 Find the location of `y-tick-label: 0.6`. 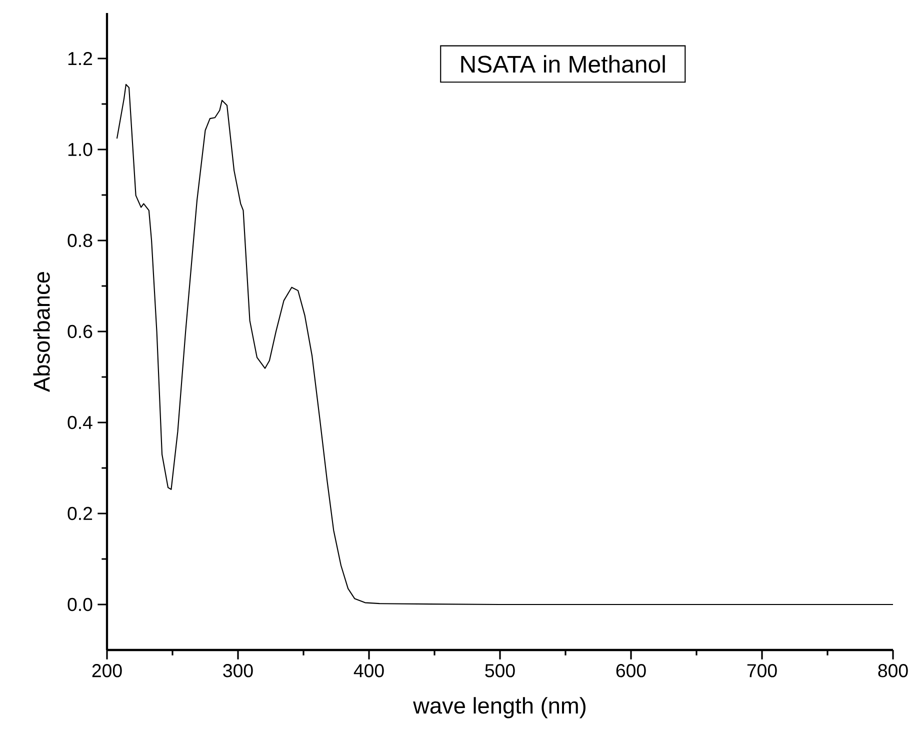

y-tick-label: 0.6 is located at coordinates (80, 331).